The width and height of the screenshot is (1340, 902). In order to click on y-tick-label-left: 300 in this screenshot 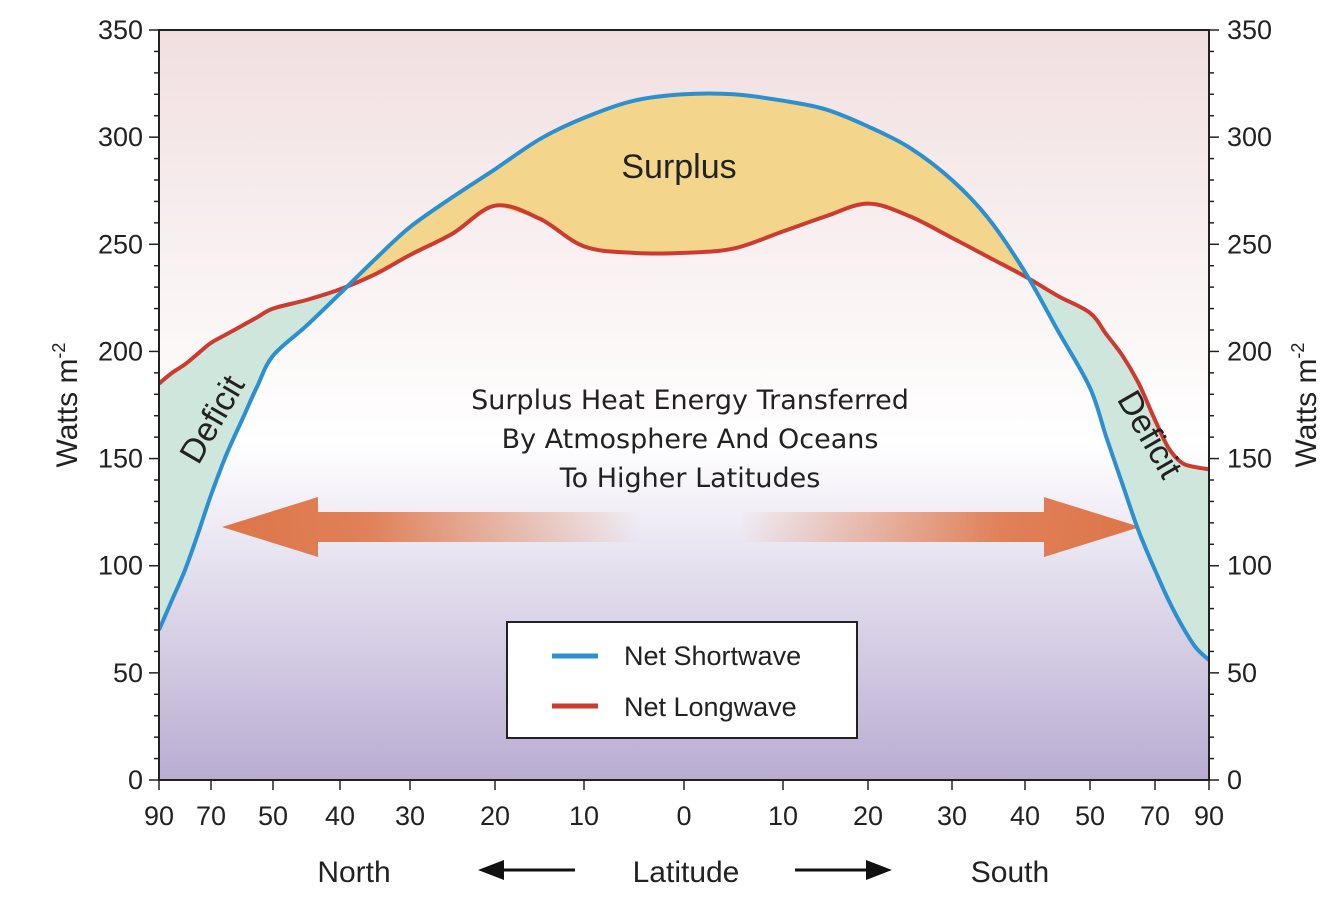, I will do `click(120, 137)`.